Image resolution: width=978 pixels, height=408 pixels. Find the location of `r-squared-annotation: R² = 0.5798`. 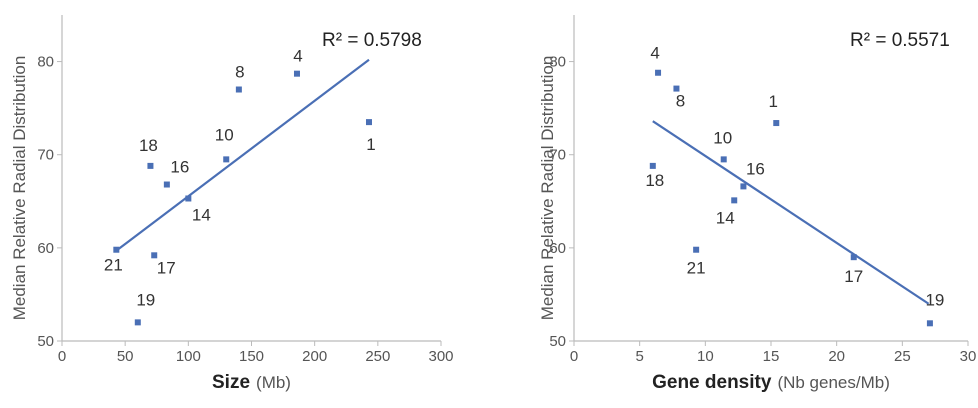

r-squared-annotation: R² = 0.5798 is located at coordinates (372, 40).